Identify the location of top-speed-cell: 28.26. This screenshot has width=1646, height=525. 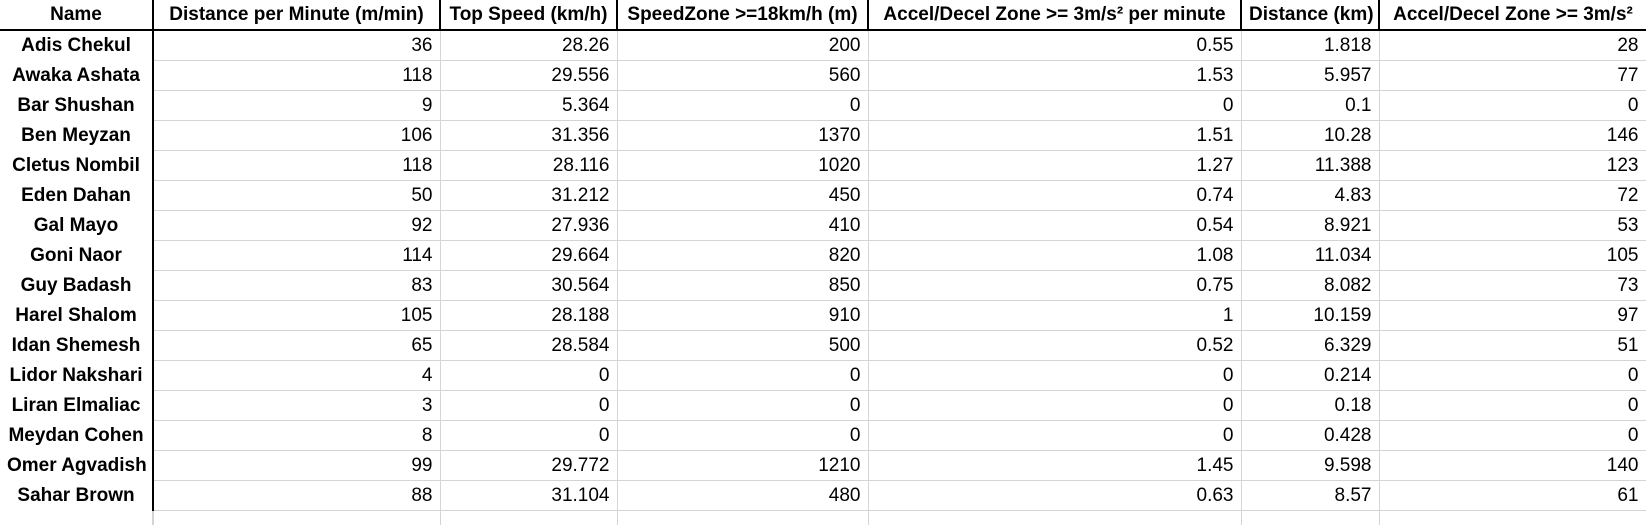
(529, 45).